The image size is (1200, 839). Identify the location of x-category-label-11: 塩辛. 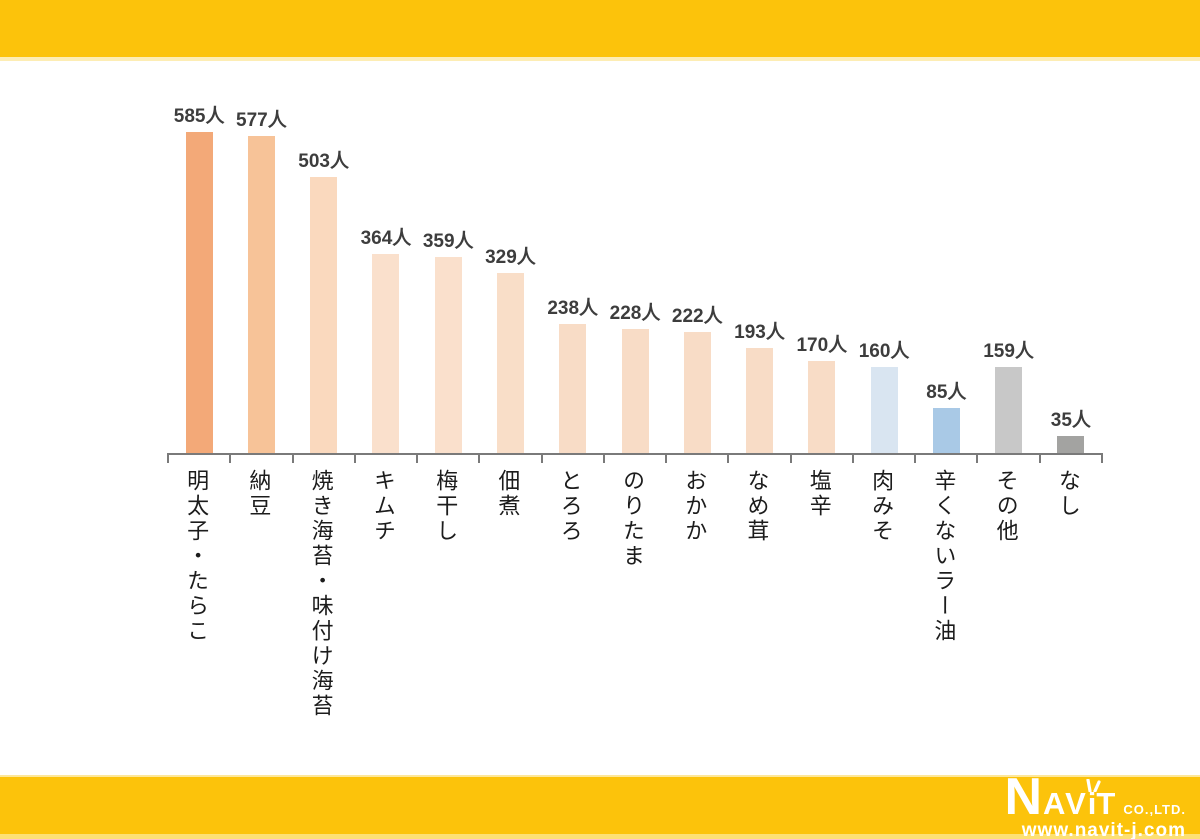
(819, 494).